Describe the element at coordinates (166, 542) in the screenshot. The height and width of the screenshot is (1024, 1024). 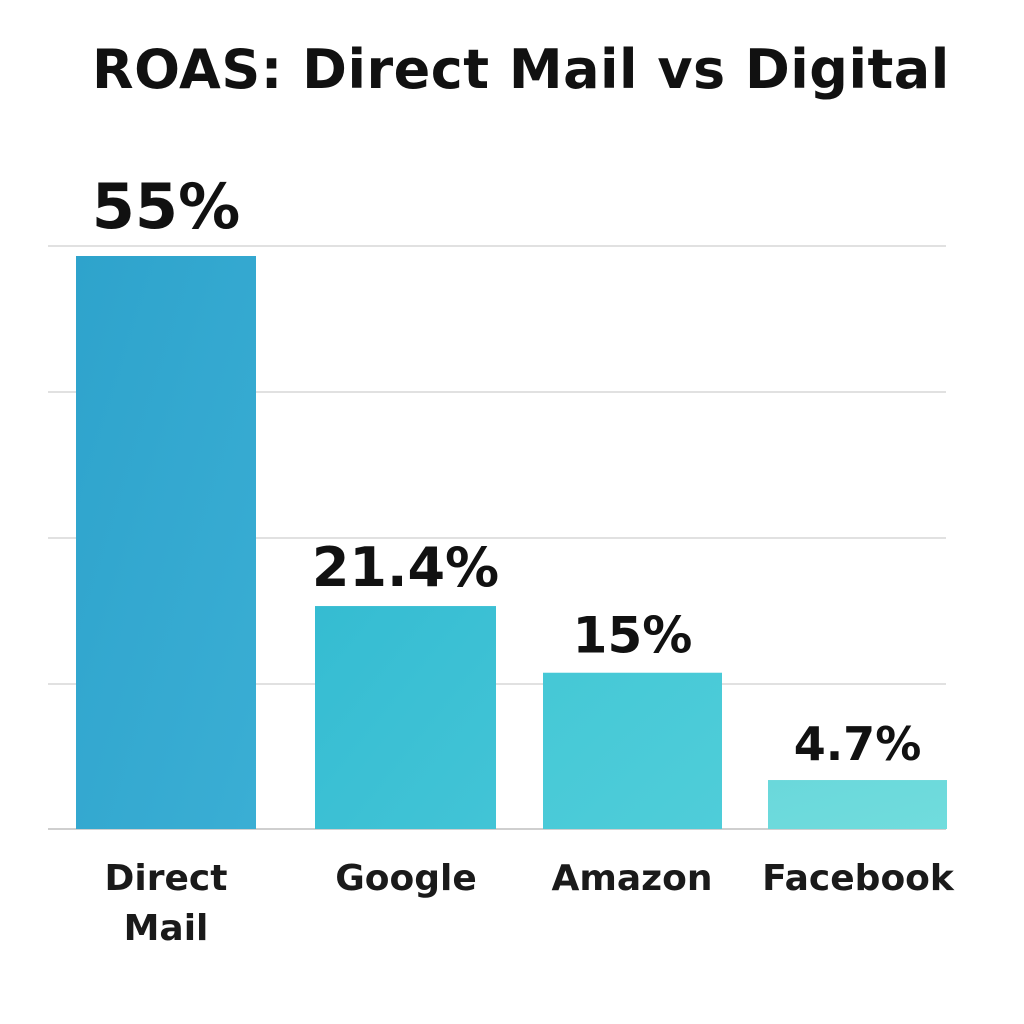
I see `bar-direct-mail` at that location.